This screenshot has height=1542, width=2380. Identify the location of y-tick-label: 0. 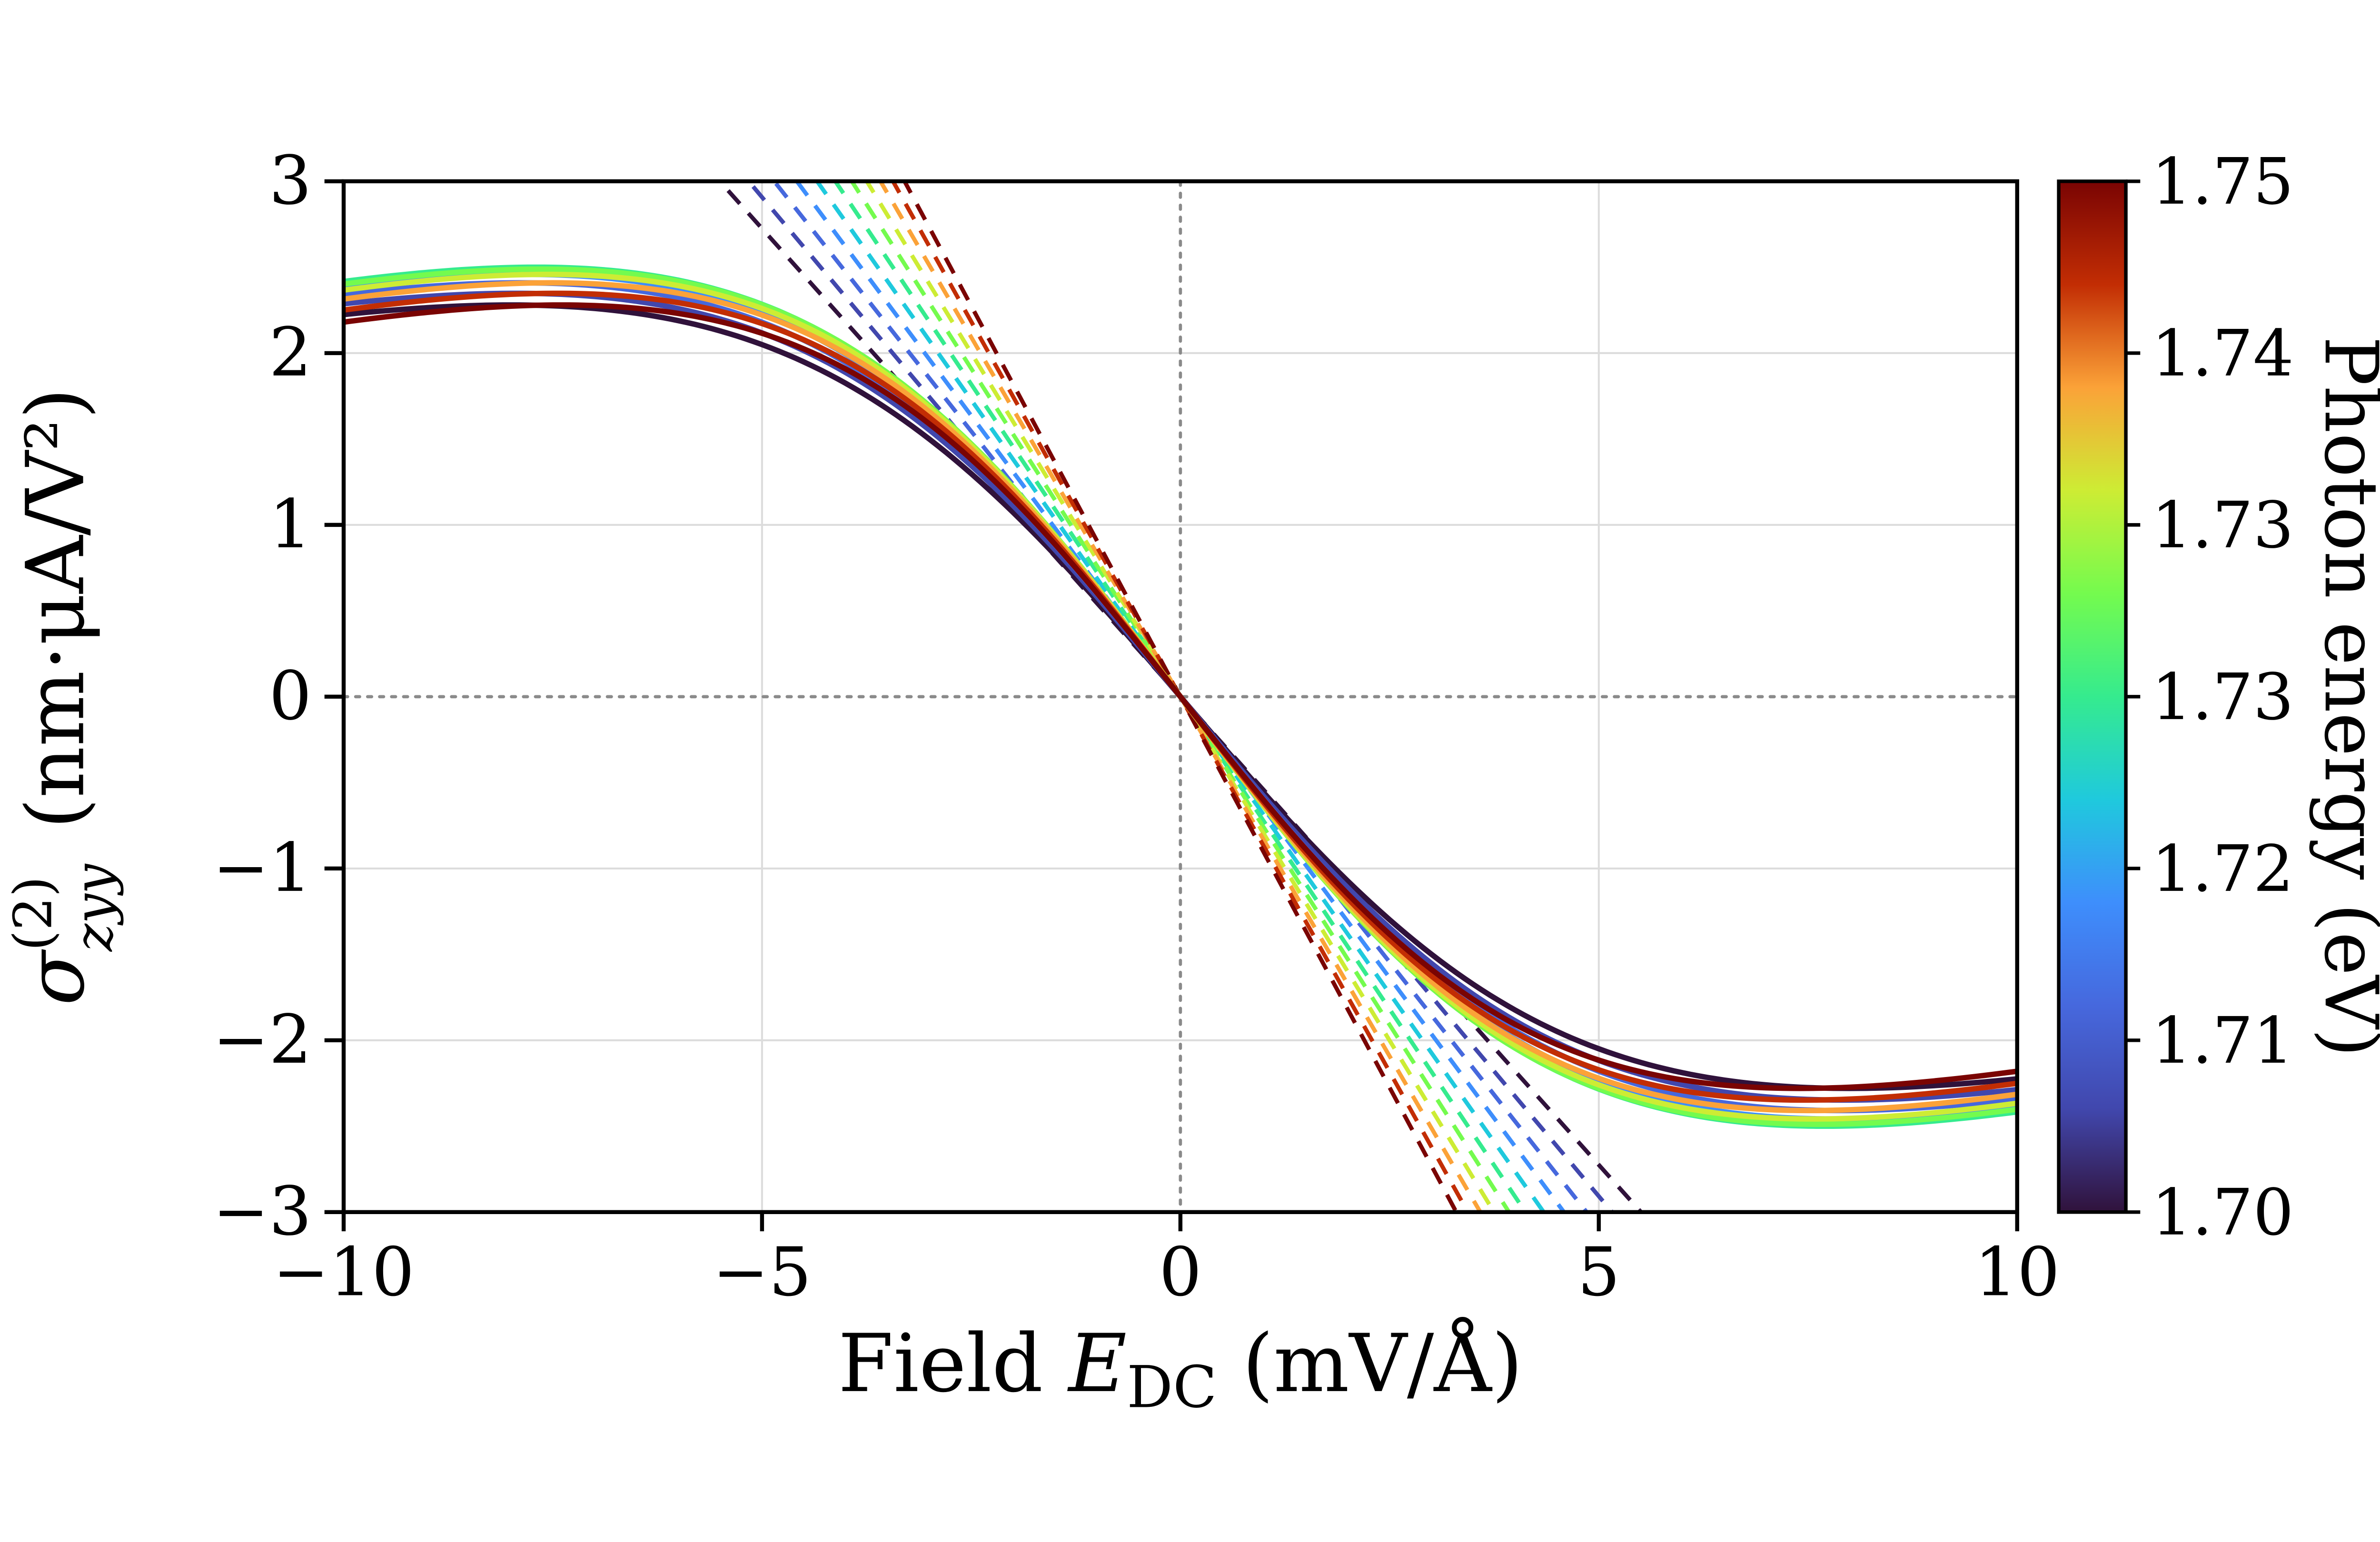
(290, 696).